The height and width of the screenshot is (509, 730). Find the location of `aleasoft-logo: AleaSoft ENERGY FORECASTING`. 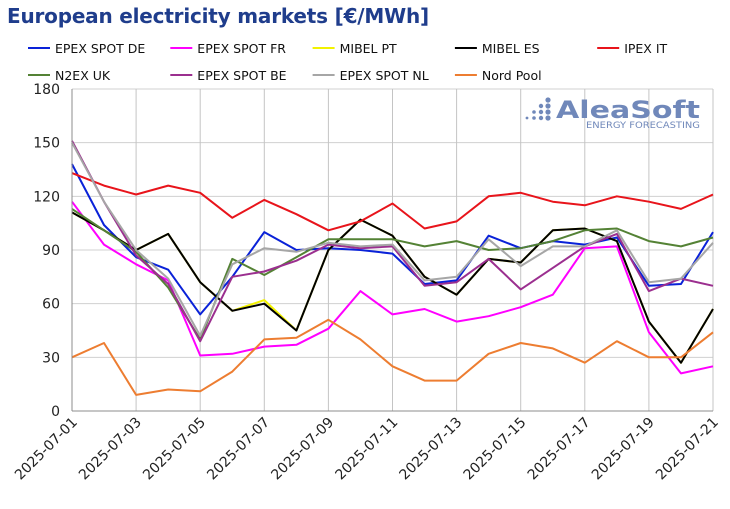

aleasoft-logo: AleaSoft ENERGY FORECASTING is located at coordinates (612, 113).